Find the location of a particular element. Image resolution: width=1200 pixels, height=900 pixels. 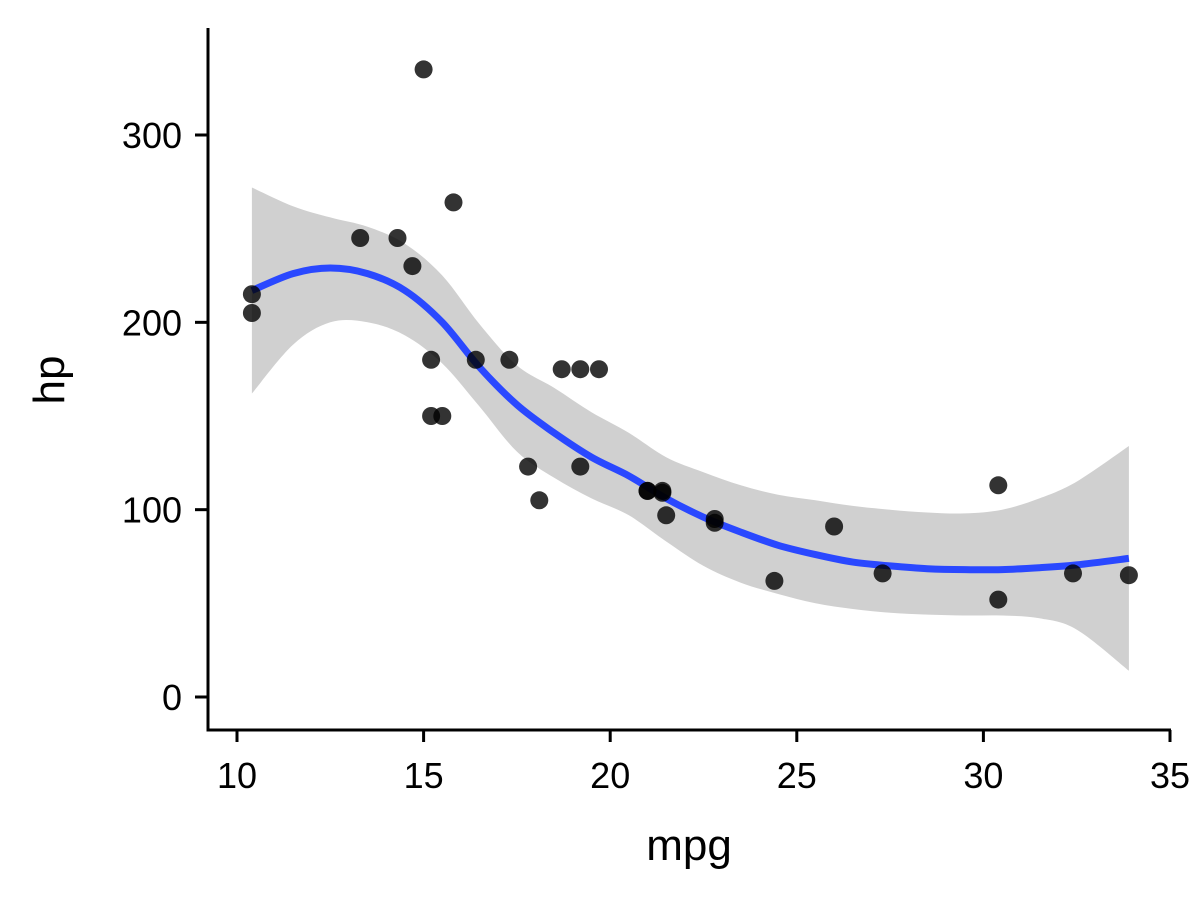

y-ticks: 0 100 200 300 is located at coordinates (165, 416).